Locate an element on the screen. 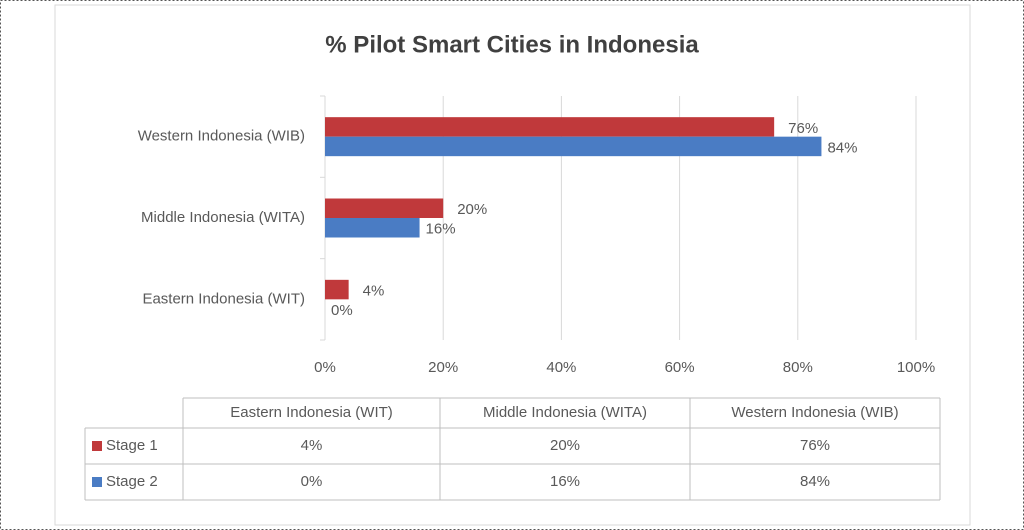  table-cell: 4% is located at coordinates (312, 445).